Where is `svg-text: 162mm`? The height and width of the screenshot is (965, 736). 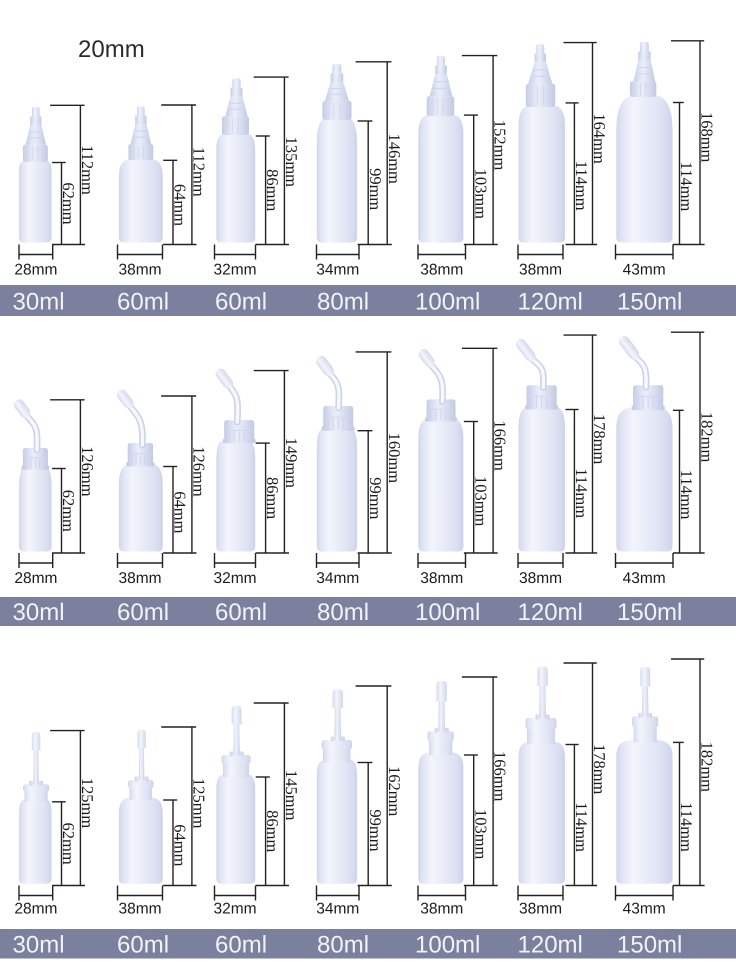
svg-text: 162mm is located at coordinates (394, 791).